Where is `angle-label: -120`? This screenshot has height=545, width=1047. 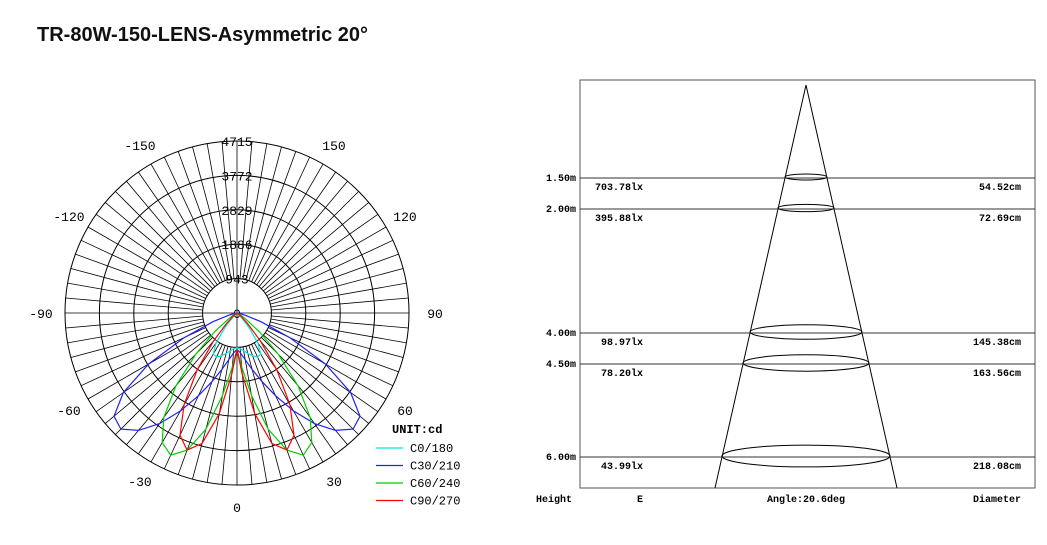 angle-label: -120 is located at coordinates (68, 217).